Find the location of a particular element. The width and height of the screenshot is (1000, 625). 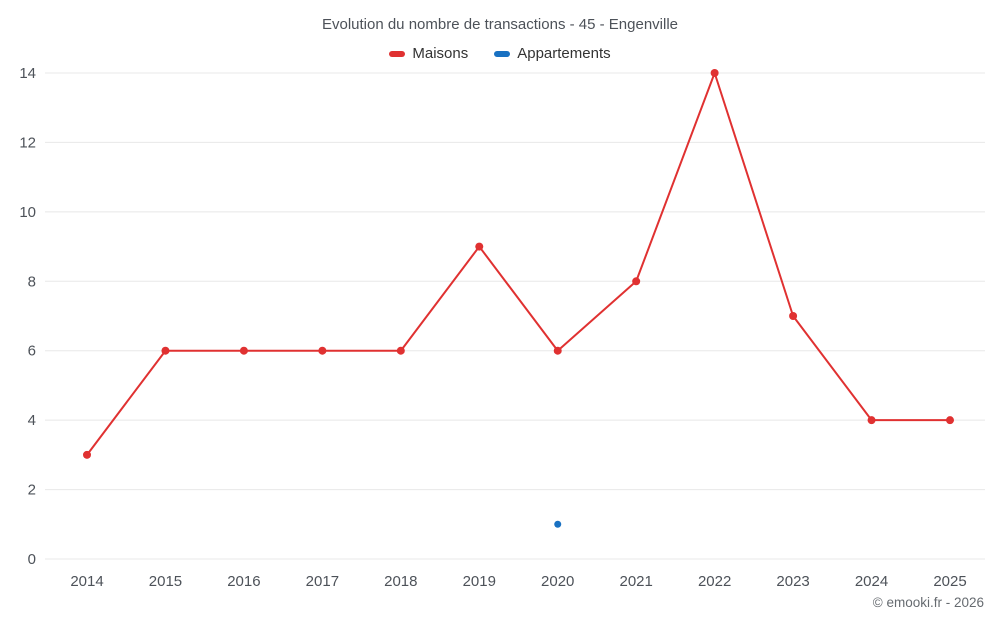

x-tick-label: 2022 is located at coordinates (714, 581).